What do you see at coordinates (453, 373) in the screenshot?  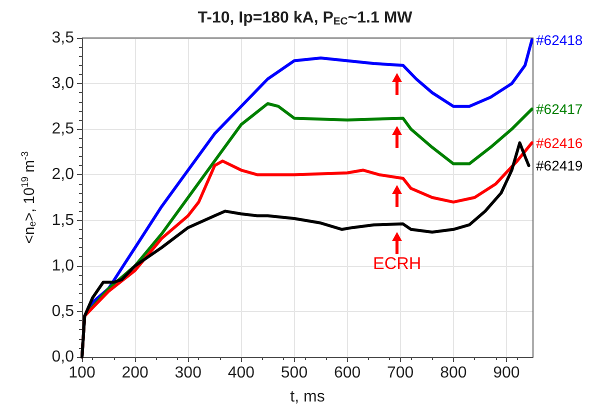 I see `x-tick-label: 800` at bounding box center [453, 373].